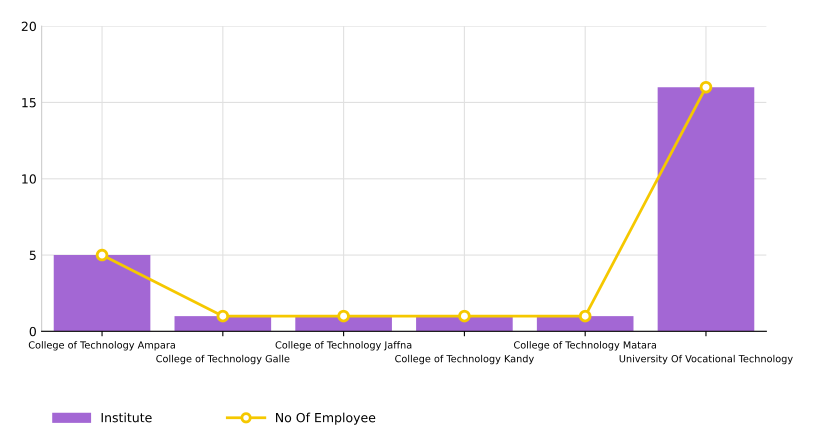 The height and width of the screenshot is (436, 833). What do you see at coordinates (464, 359) in the screenshot?
I see `x-tick-label: College of Technology Kandy` at bounding box center [464, 359].